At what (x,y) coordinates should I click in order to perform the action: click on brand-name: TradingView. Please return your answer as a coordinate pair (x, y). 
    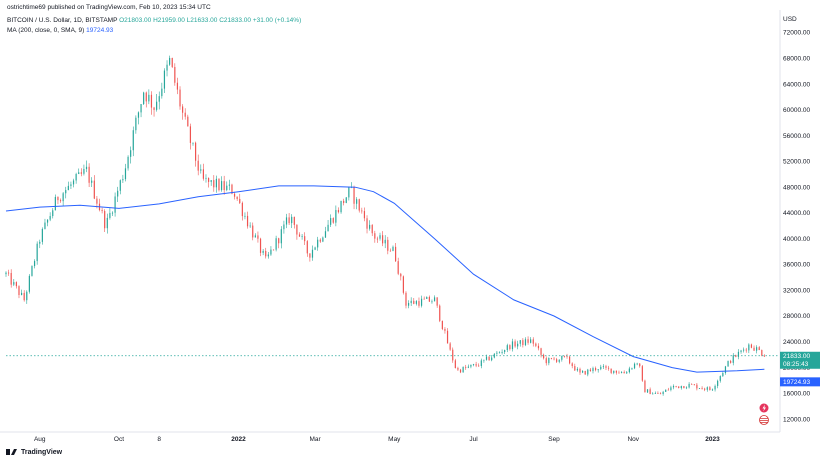
    Looking at the image, I should click on (42, 452).